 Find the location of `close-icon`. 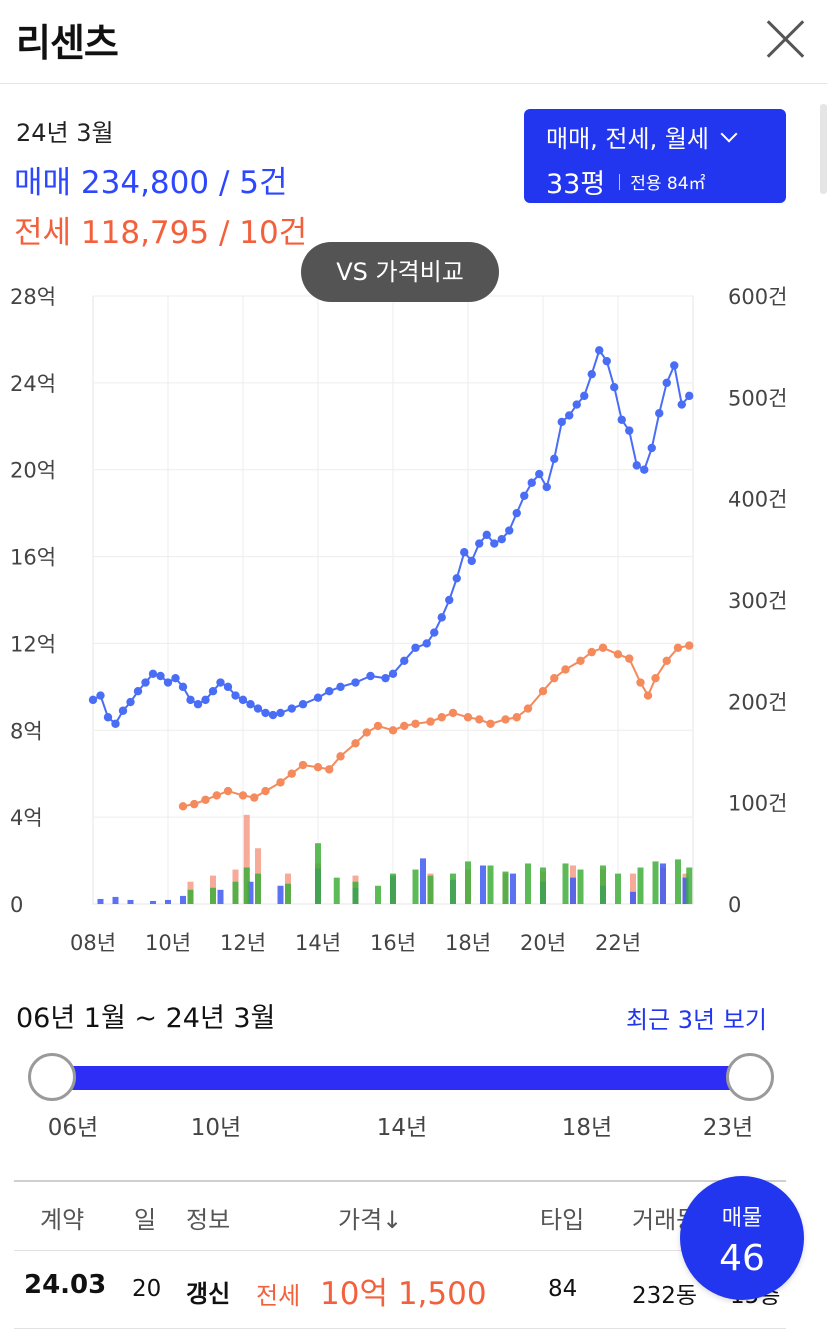

close-icon is located at coordinates (785, 39).